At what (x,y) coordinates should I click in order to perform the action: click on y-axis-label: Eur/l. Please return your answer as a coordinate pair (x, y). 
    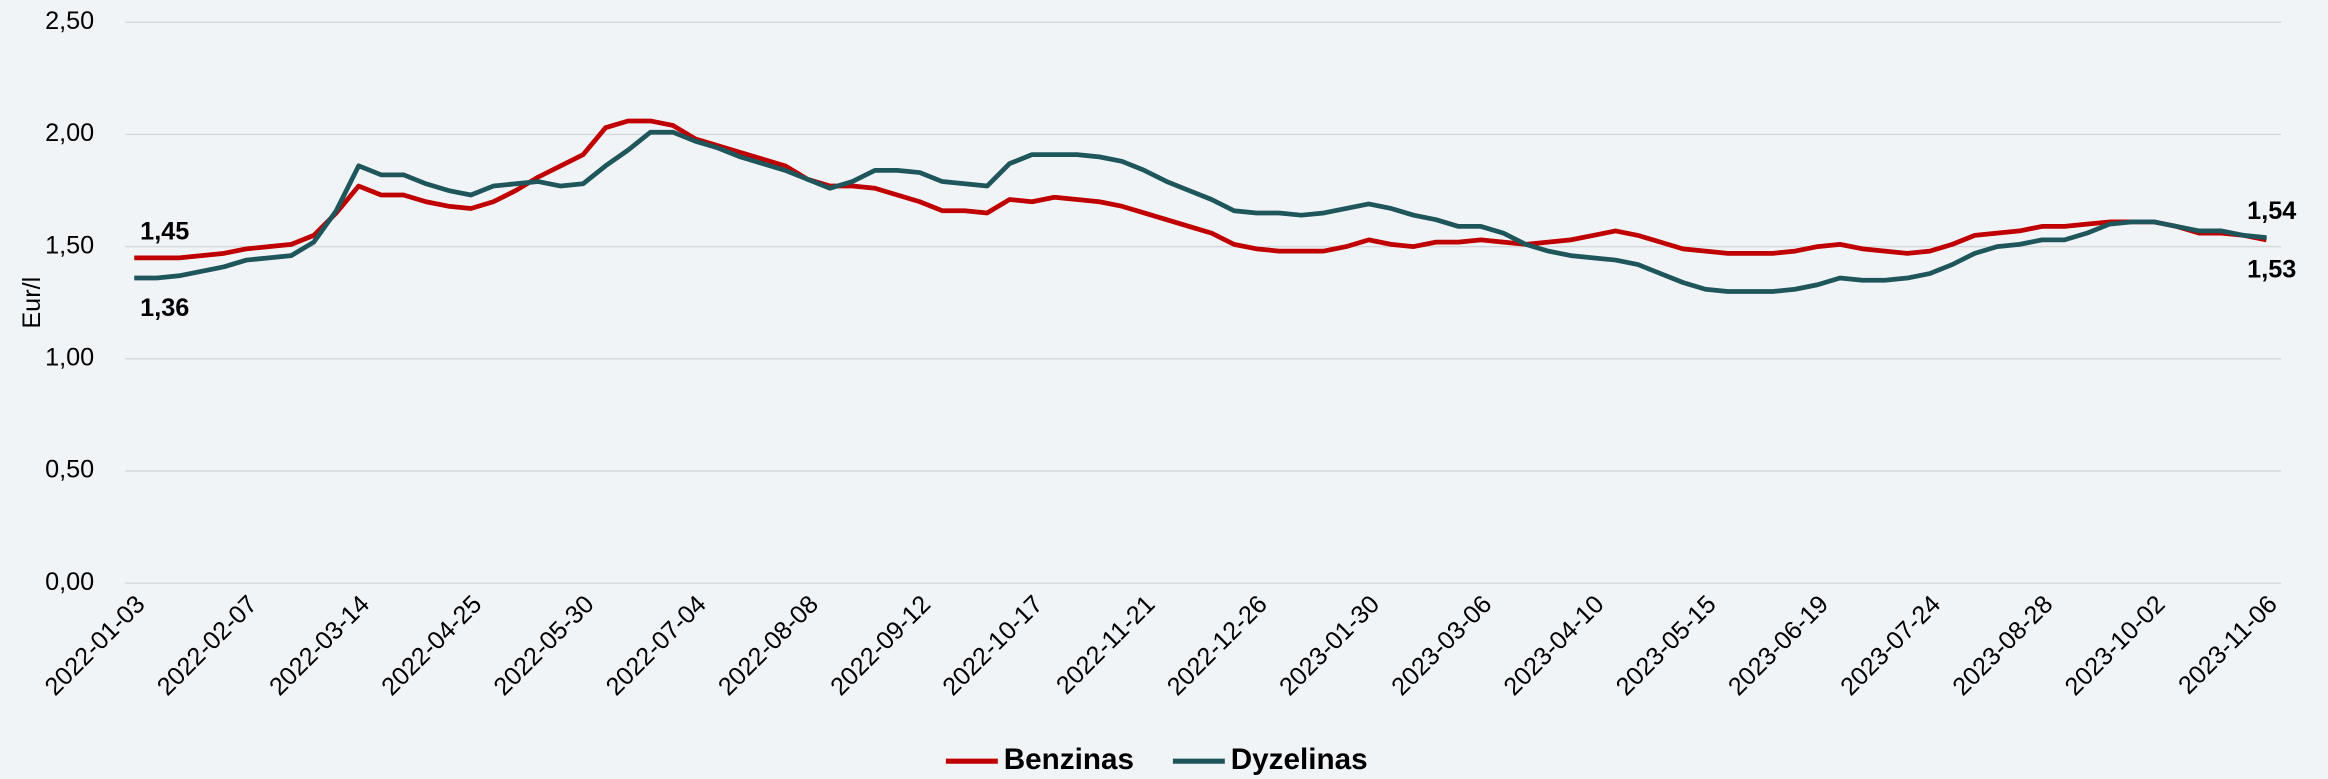
    Looking at the image, I should click on (32, 303).